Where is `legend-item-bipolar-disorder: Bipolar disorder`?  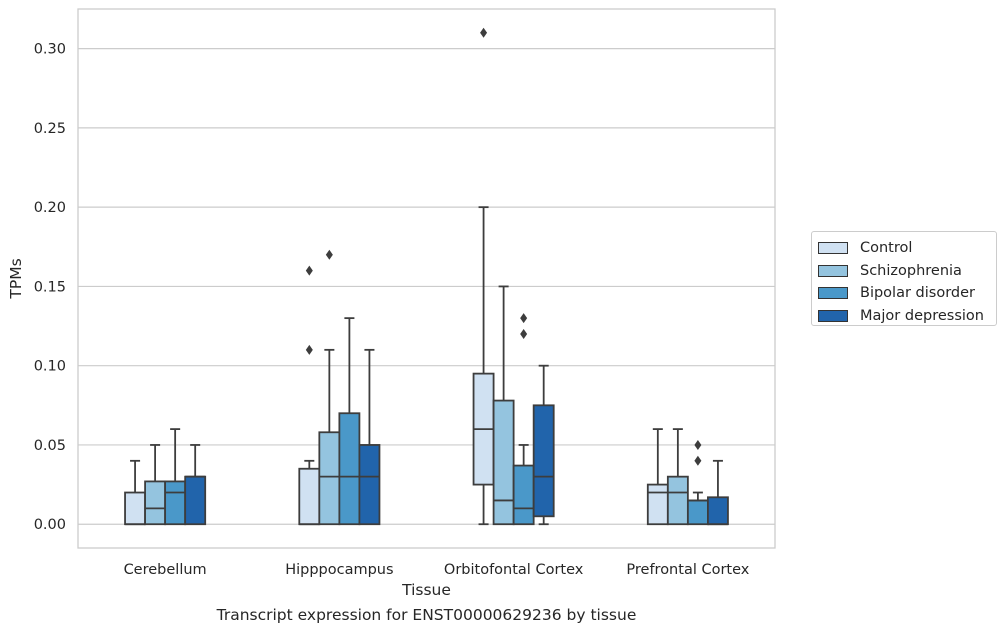 legend-item-bipolar-disorder: Bipolar disorder is located at coordinates (907, 293).